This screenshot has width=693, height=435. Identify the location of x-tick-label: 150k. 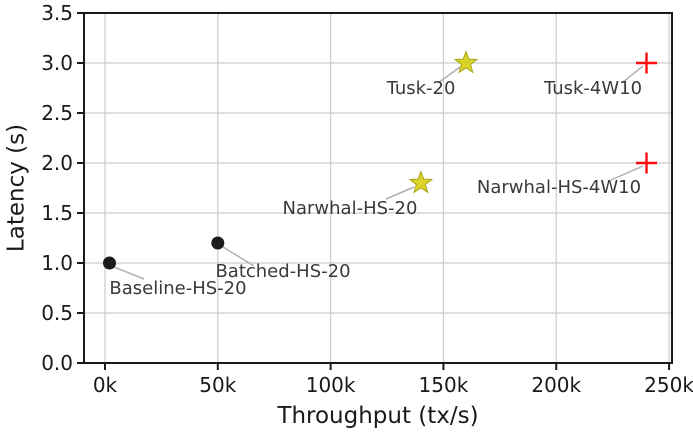
(444, 385).